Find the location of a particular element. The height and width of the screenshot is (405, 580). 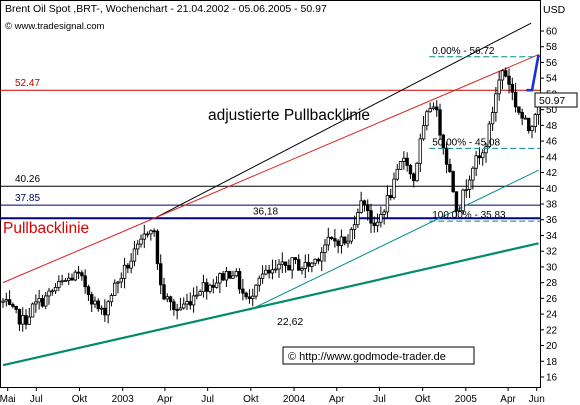

y-tick-label: 24 is located at coordinates (552, 315).